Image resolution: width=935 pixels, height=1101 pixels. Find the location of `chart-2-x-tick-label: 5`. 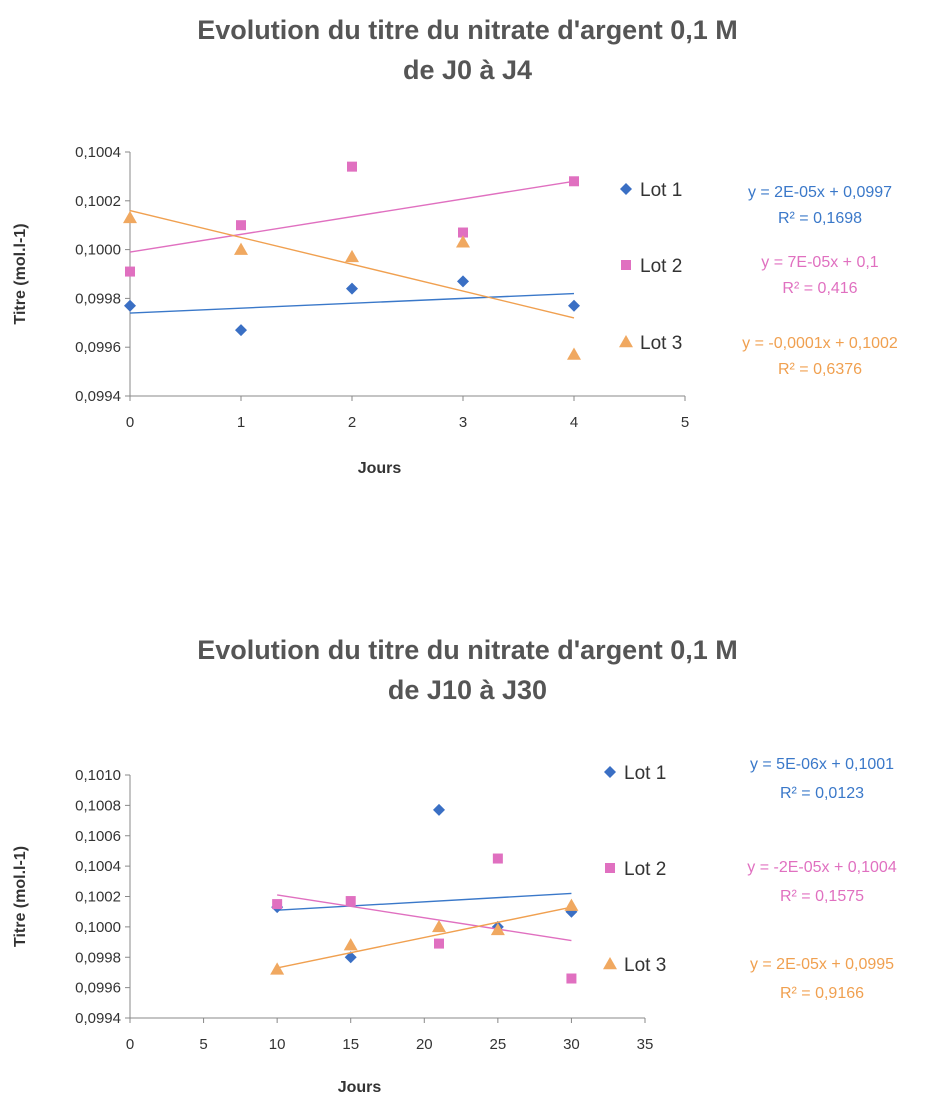

chart-2-x-tick-label: 5 is located at coordinates (203, 1044).